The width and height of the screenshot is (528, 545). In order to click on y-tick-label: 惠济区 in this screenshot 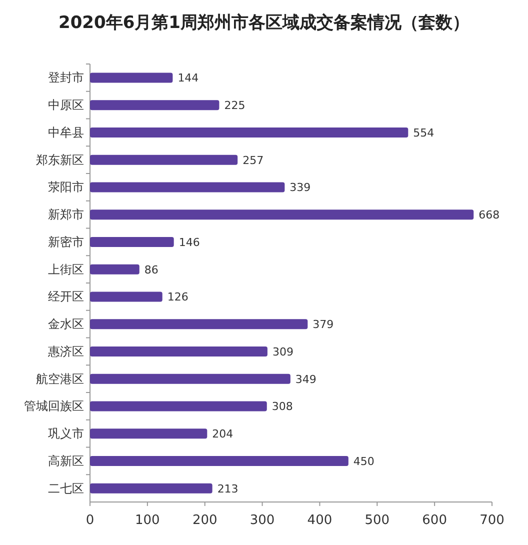, I will do `click(65, 351)`.